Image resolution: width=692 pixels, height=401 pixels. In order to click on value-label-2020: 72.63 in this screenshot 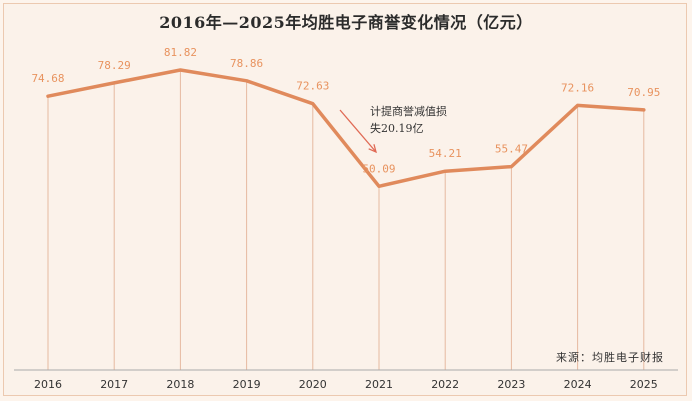, I will do `click(312, 86)`.